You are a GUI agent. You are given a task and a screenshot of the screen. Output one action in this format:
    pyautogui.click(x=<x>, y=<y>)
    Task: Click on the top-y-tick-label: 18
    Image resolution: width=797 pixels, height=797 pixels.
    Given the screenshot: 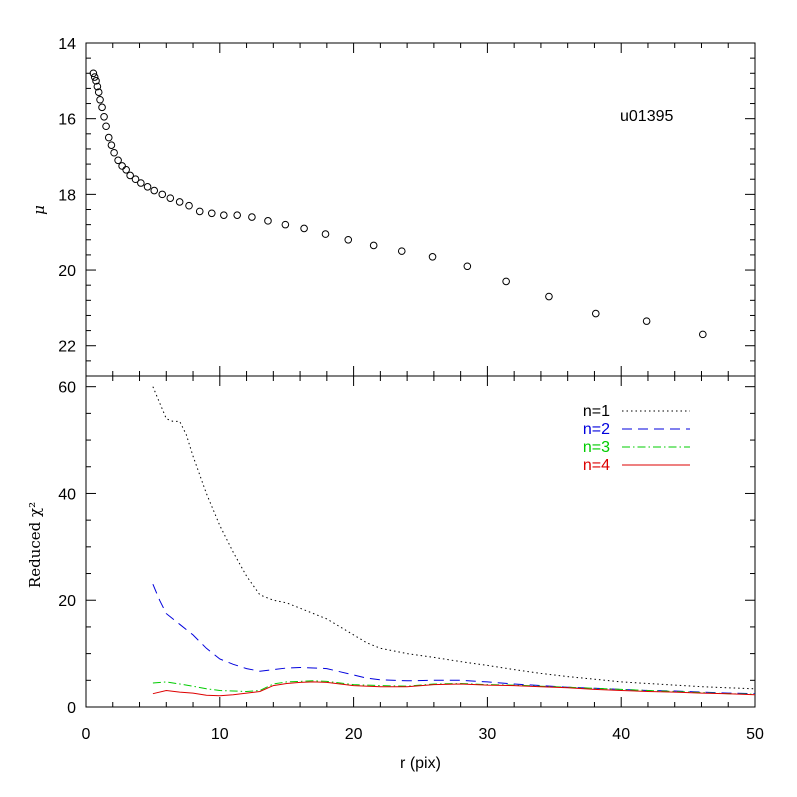 What is the action you would take?
    pyautogui.click(x=67, y=195)
    